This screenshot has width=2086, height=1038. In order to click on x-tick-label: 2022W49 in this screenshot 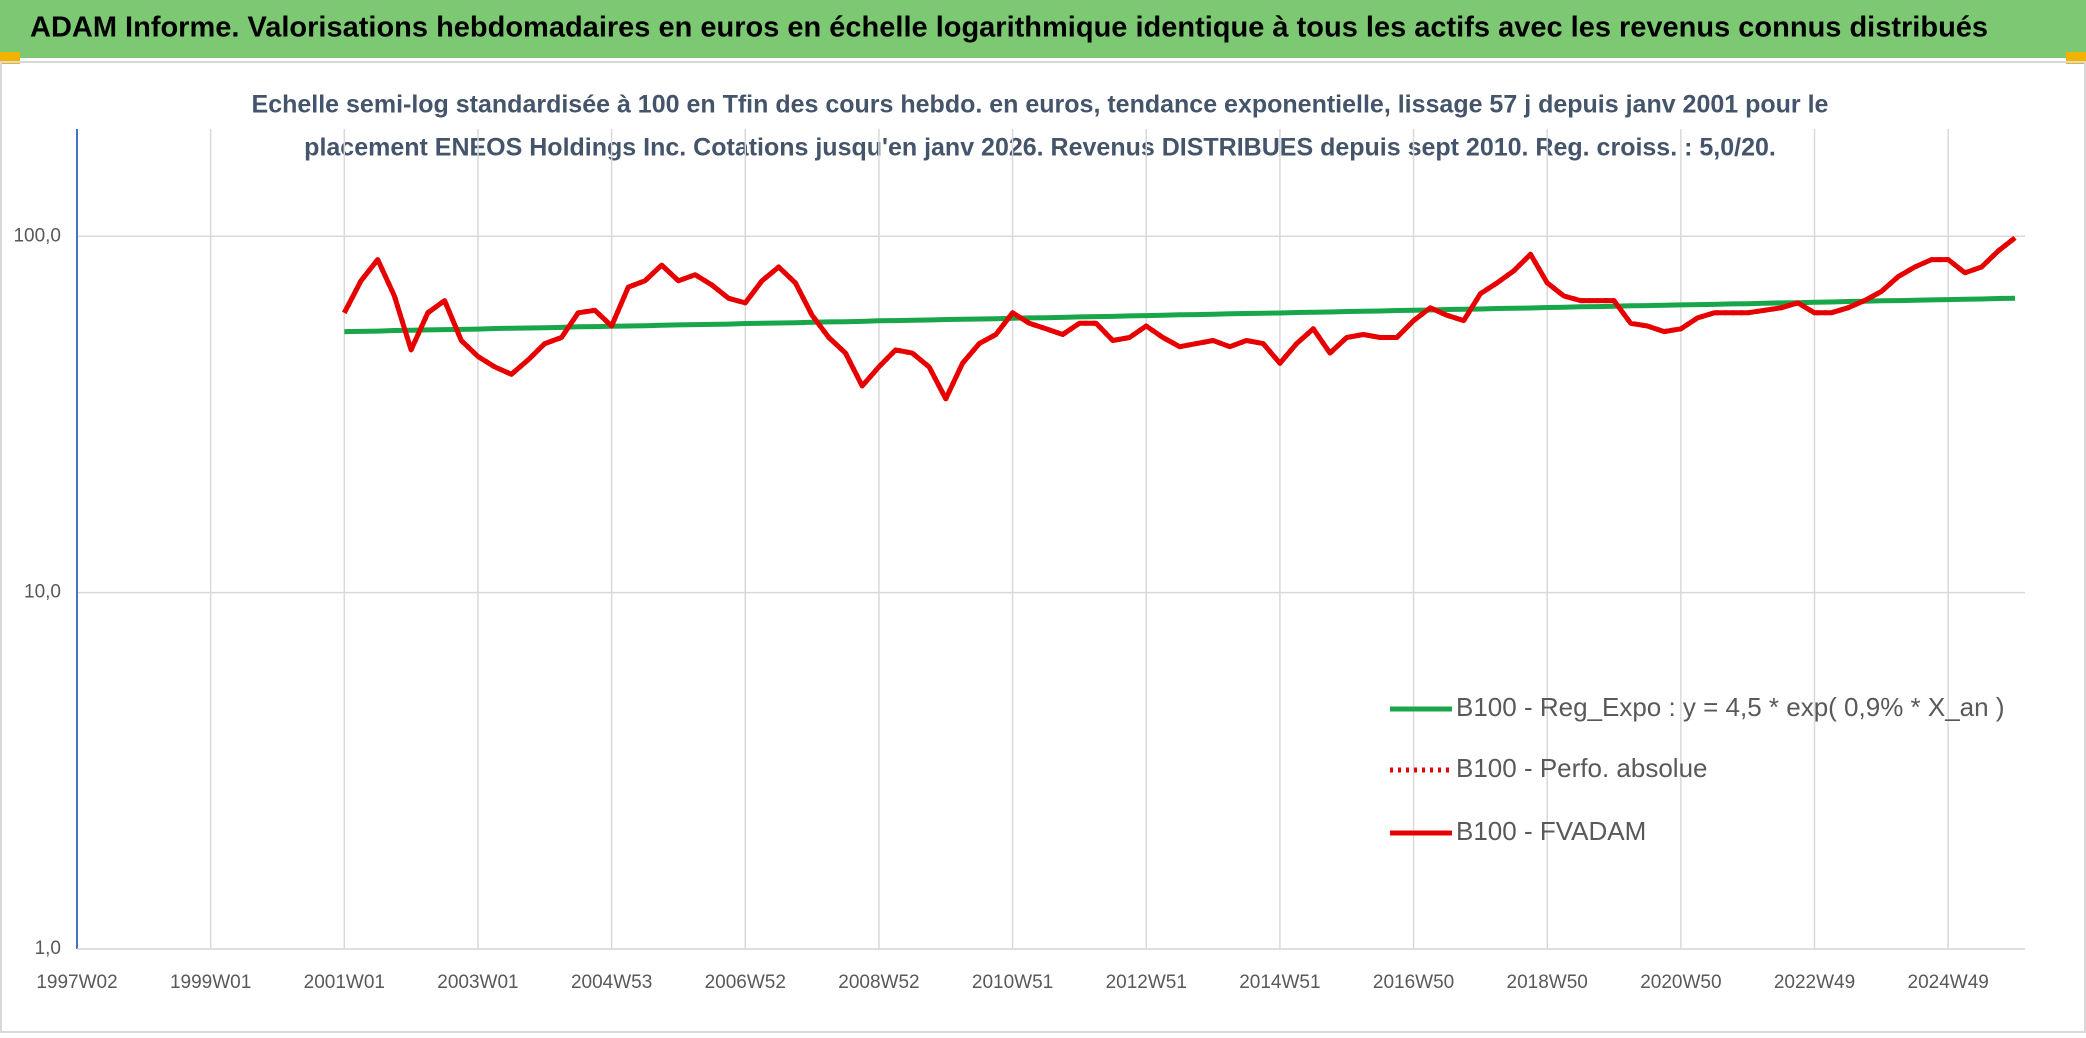, I will do `click(1814, 982)`.